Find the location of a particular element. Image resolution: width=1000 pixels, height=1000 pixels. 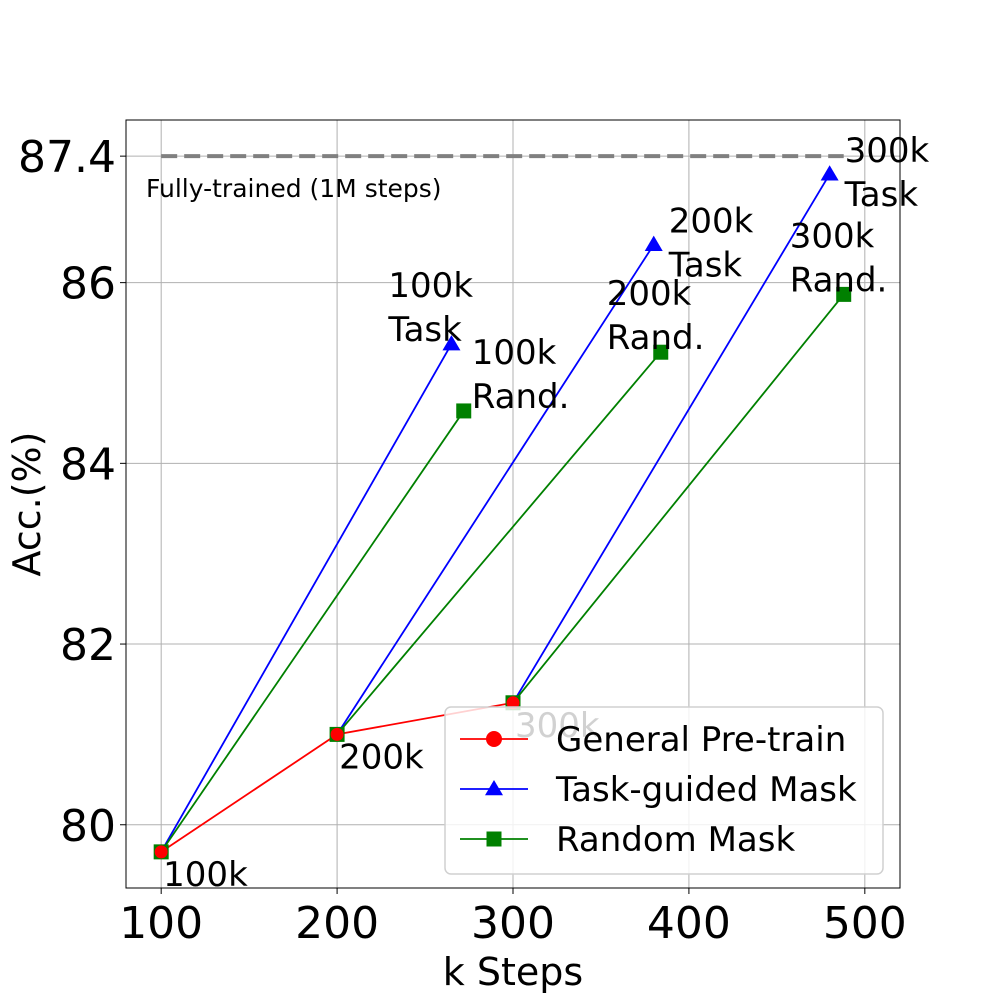

legend-marker-task is located at coordinates (494, 788).